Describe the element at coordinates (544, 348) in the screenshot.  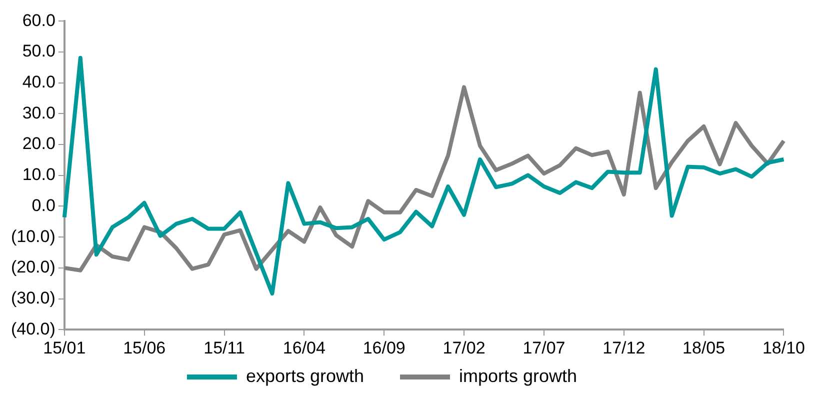
I see `x-tick-label: 17/07` at that location.